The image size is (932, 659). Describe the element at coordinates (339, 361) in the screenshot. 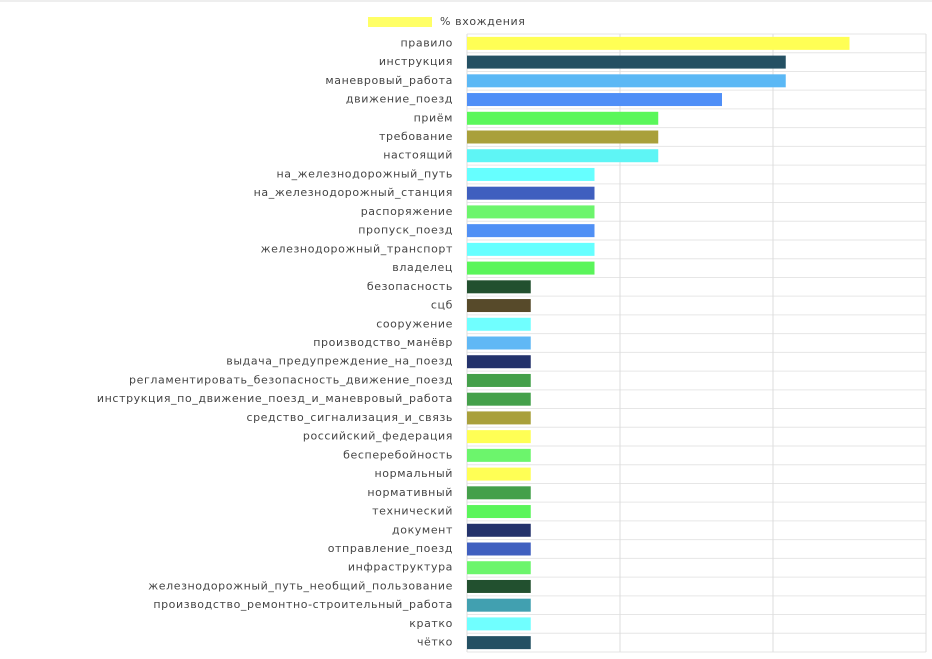

I see `y-tick-label: выдача_предупреждение_на_поезд` at that location.